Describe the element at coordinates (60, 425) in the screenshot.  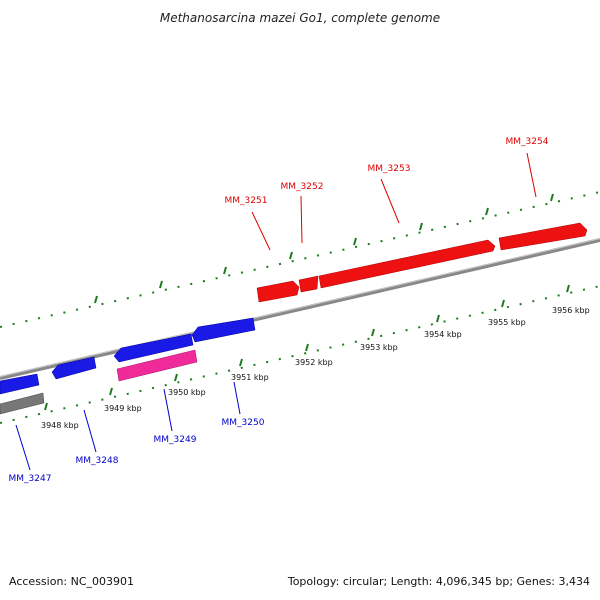
I see `tick-label: 3948 kbp` at that location.